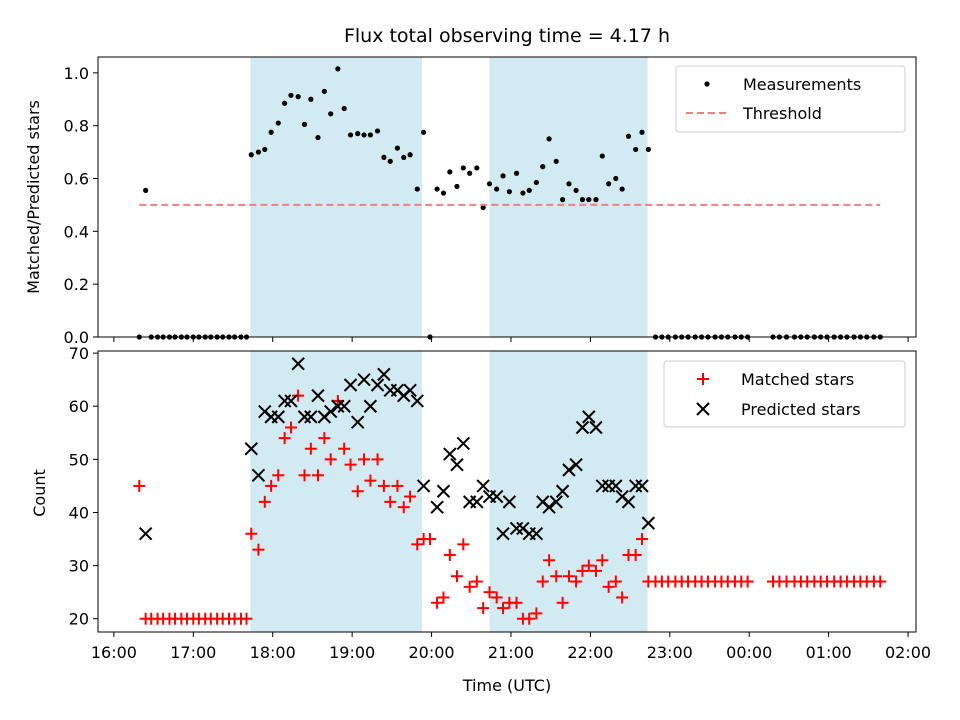 The width and height of the screenshot is (960, 720). Describe the element at coordinates (76, 231) in the screenshot. I see `top-y-tick-label: 0.4` at that location.